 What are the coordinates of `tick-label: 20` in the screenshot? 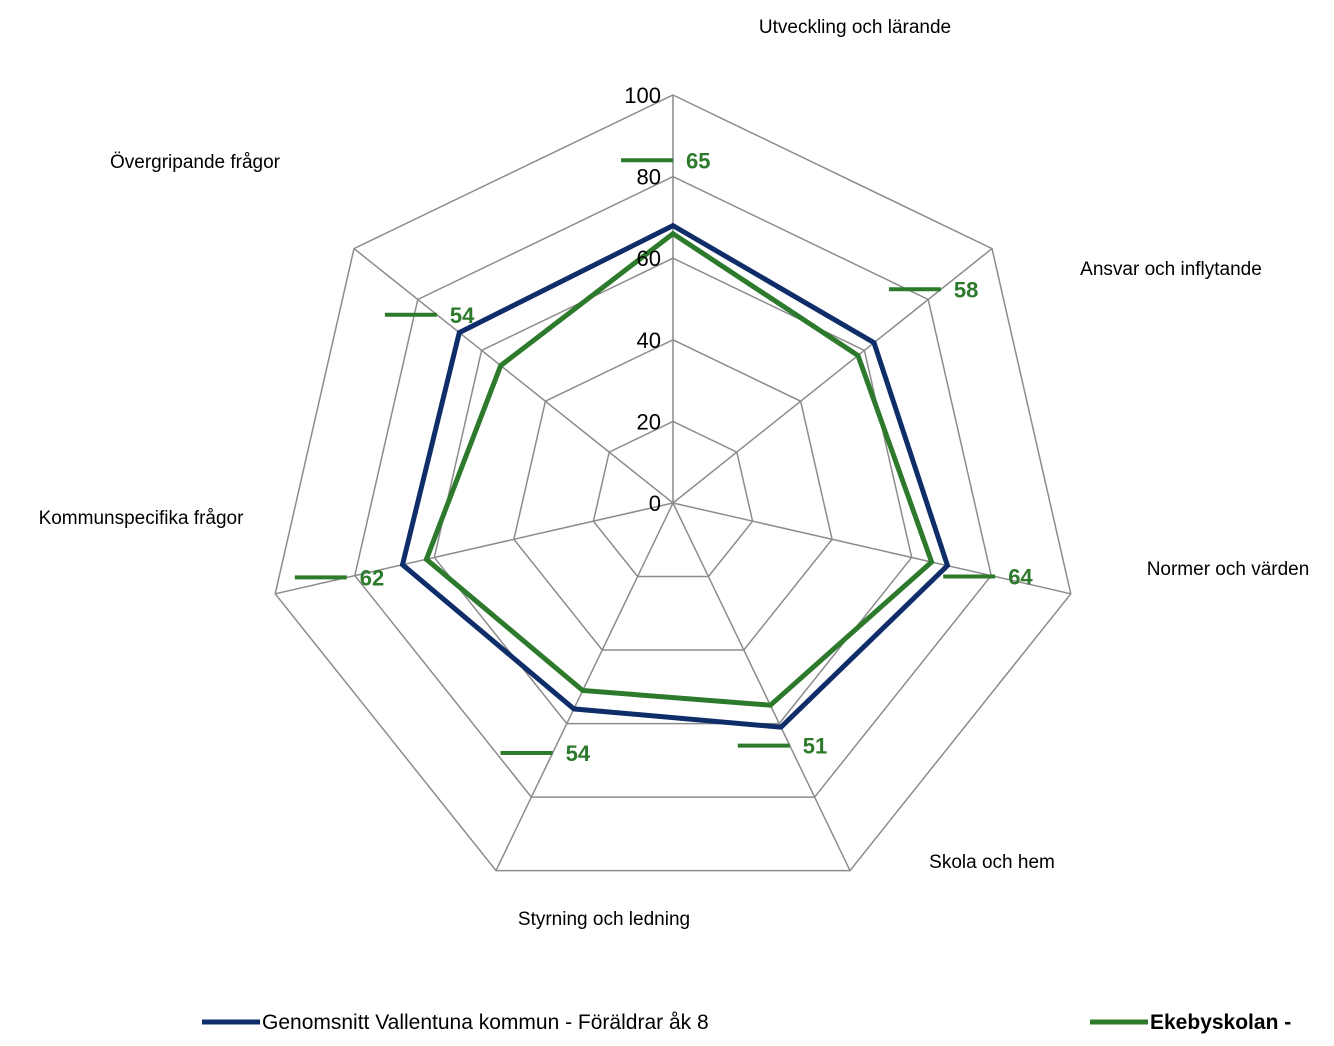 It's located at (649, 421).